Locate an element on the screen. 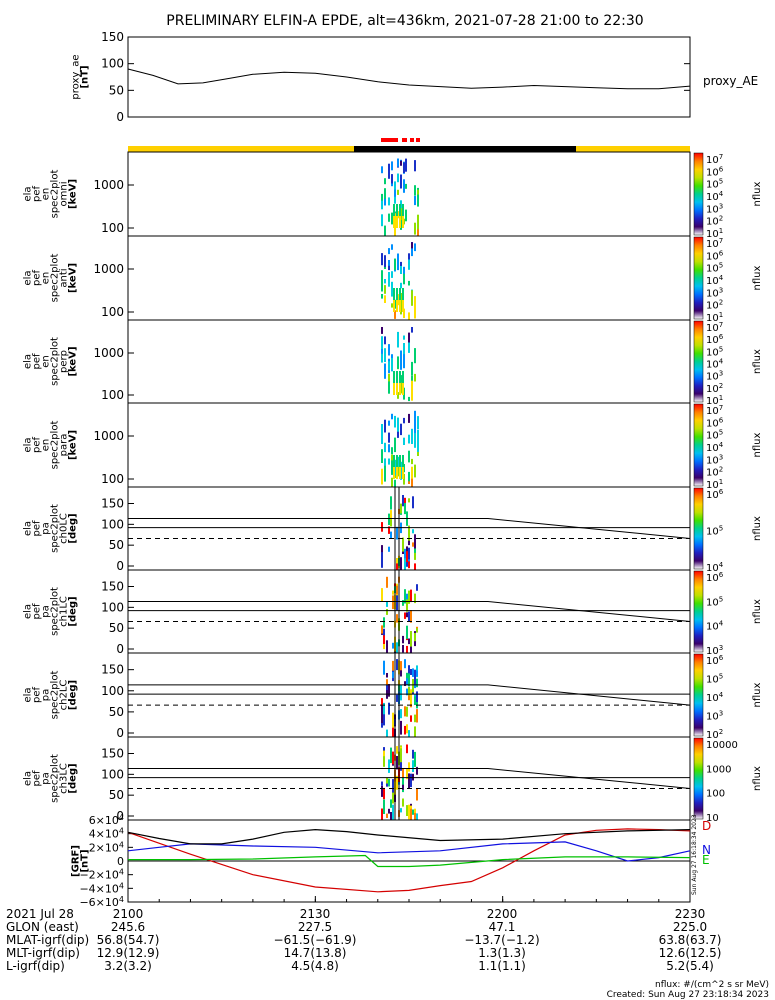 This screenshot has height=1000, width=775. colorbar-tick-label: 10³ is located at coordinates (714, 650).